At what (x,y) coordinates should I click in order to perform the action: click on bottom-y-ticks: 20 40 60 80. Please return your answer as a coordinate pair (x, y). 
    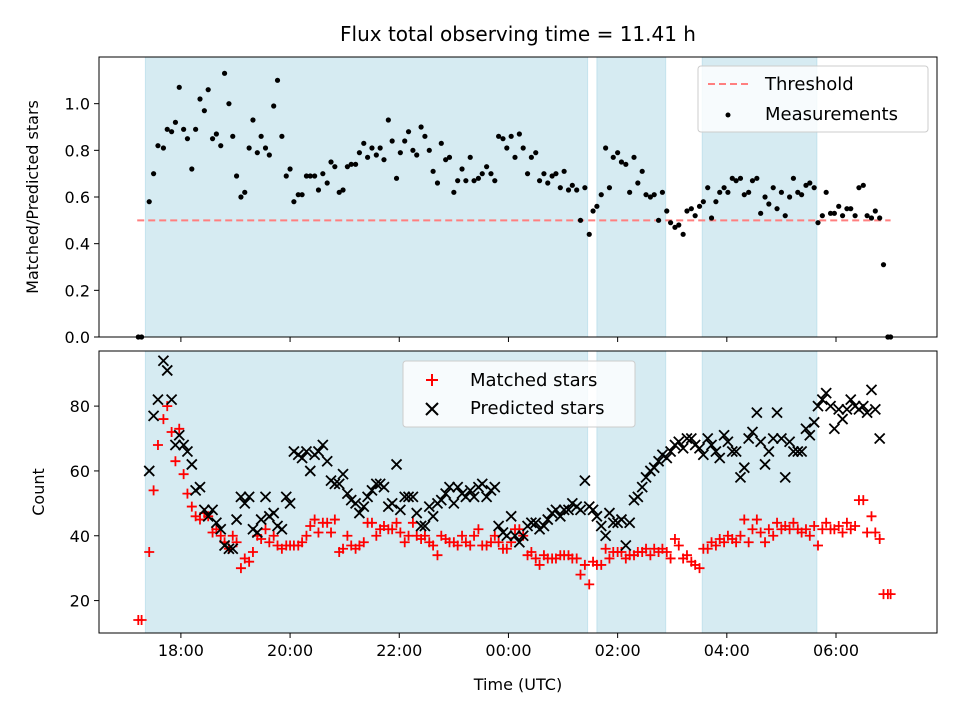
    Looking at the image, I should click on (84, 504).